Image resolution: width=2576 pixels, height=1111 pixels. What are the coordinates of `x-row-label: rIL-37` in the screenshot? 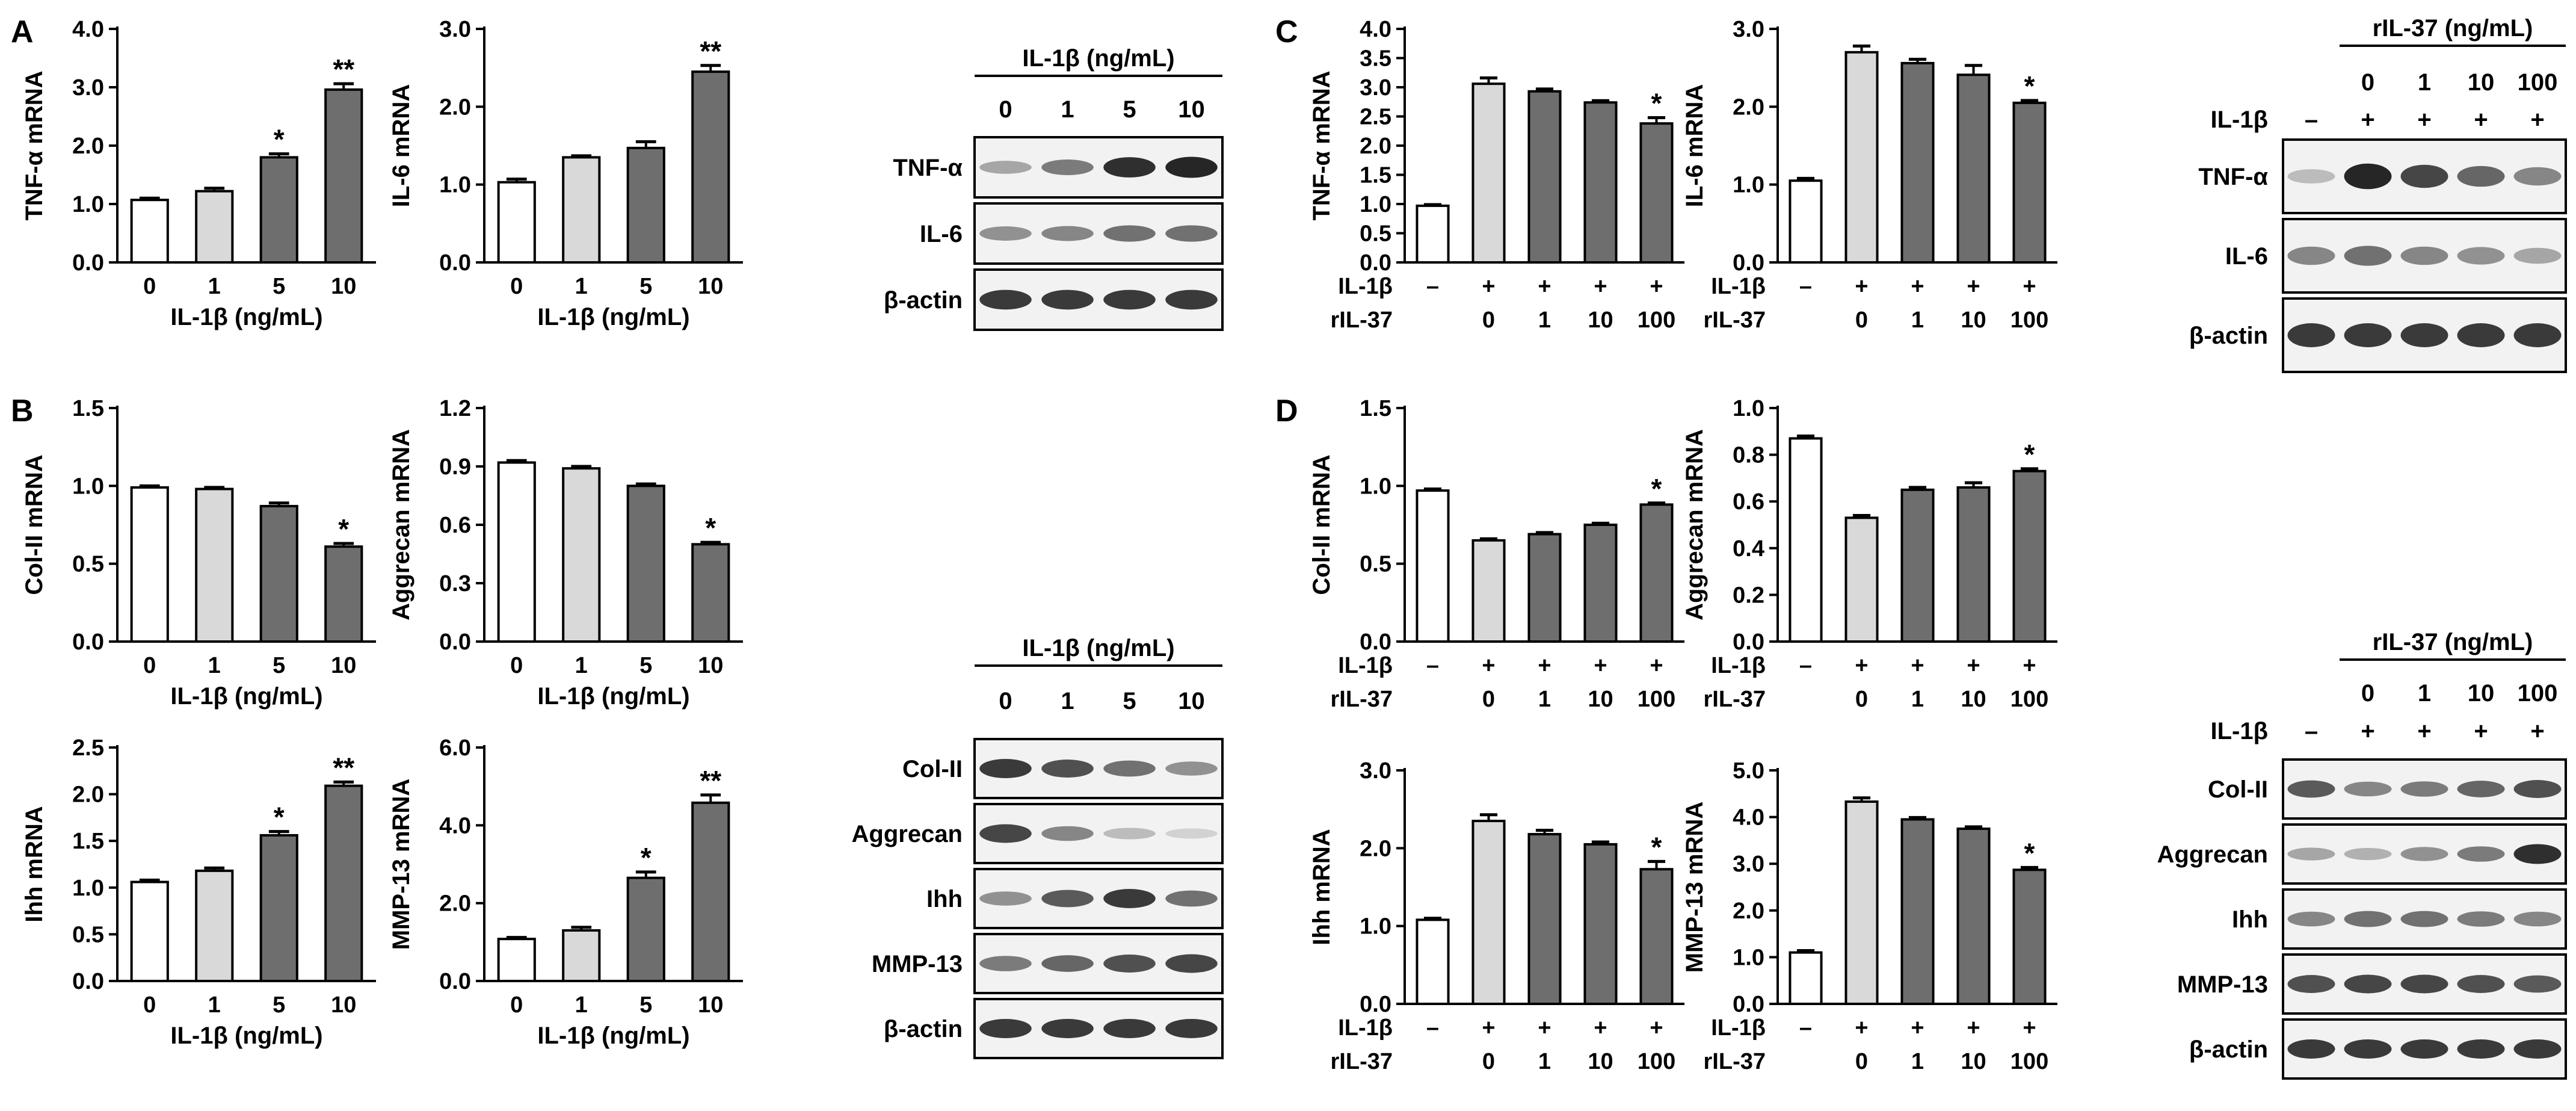 It's located at (1362, 699).